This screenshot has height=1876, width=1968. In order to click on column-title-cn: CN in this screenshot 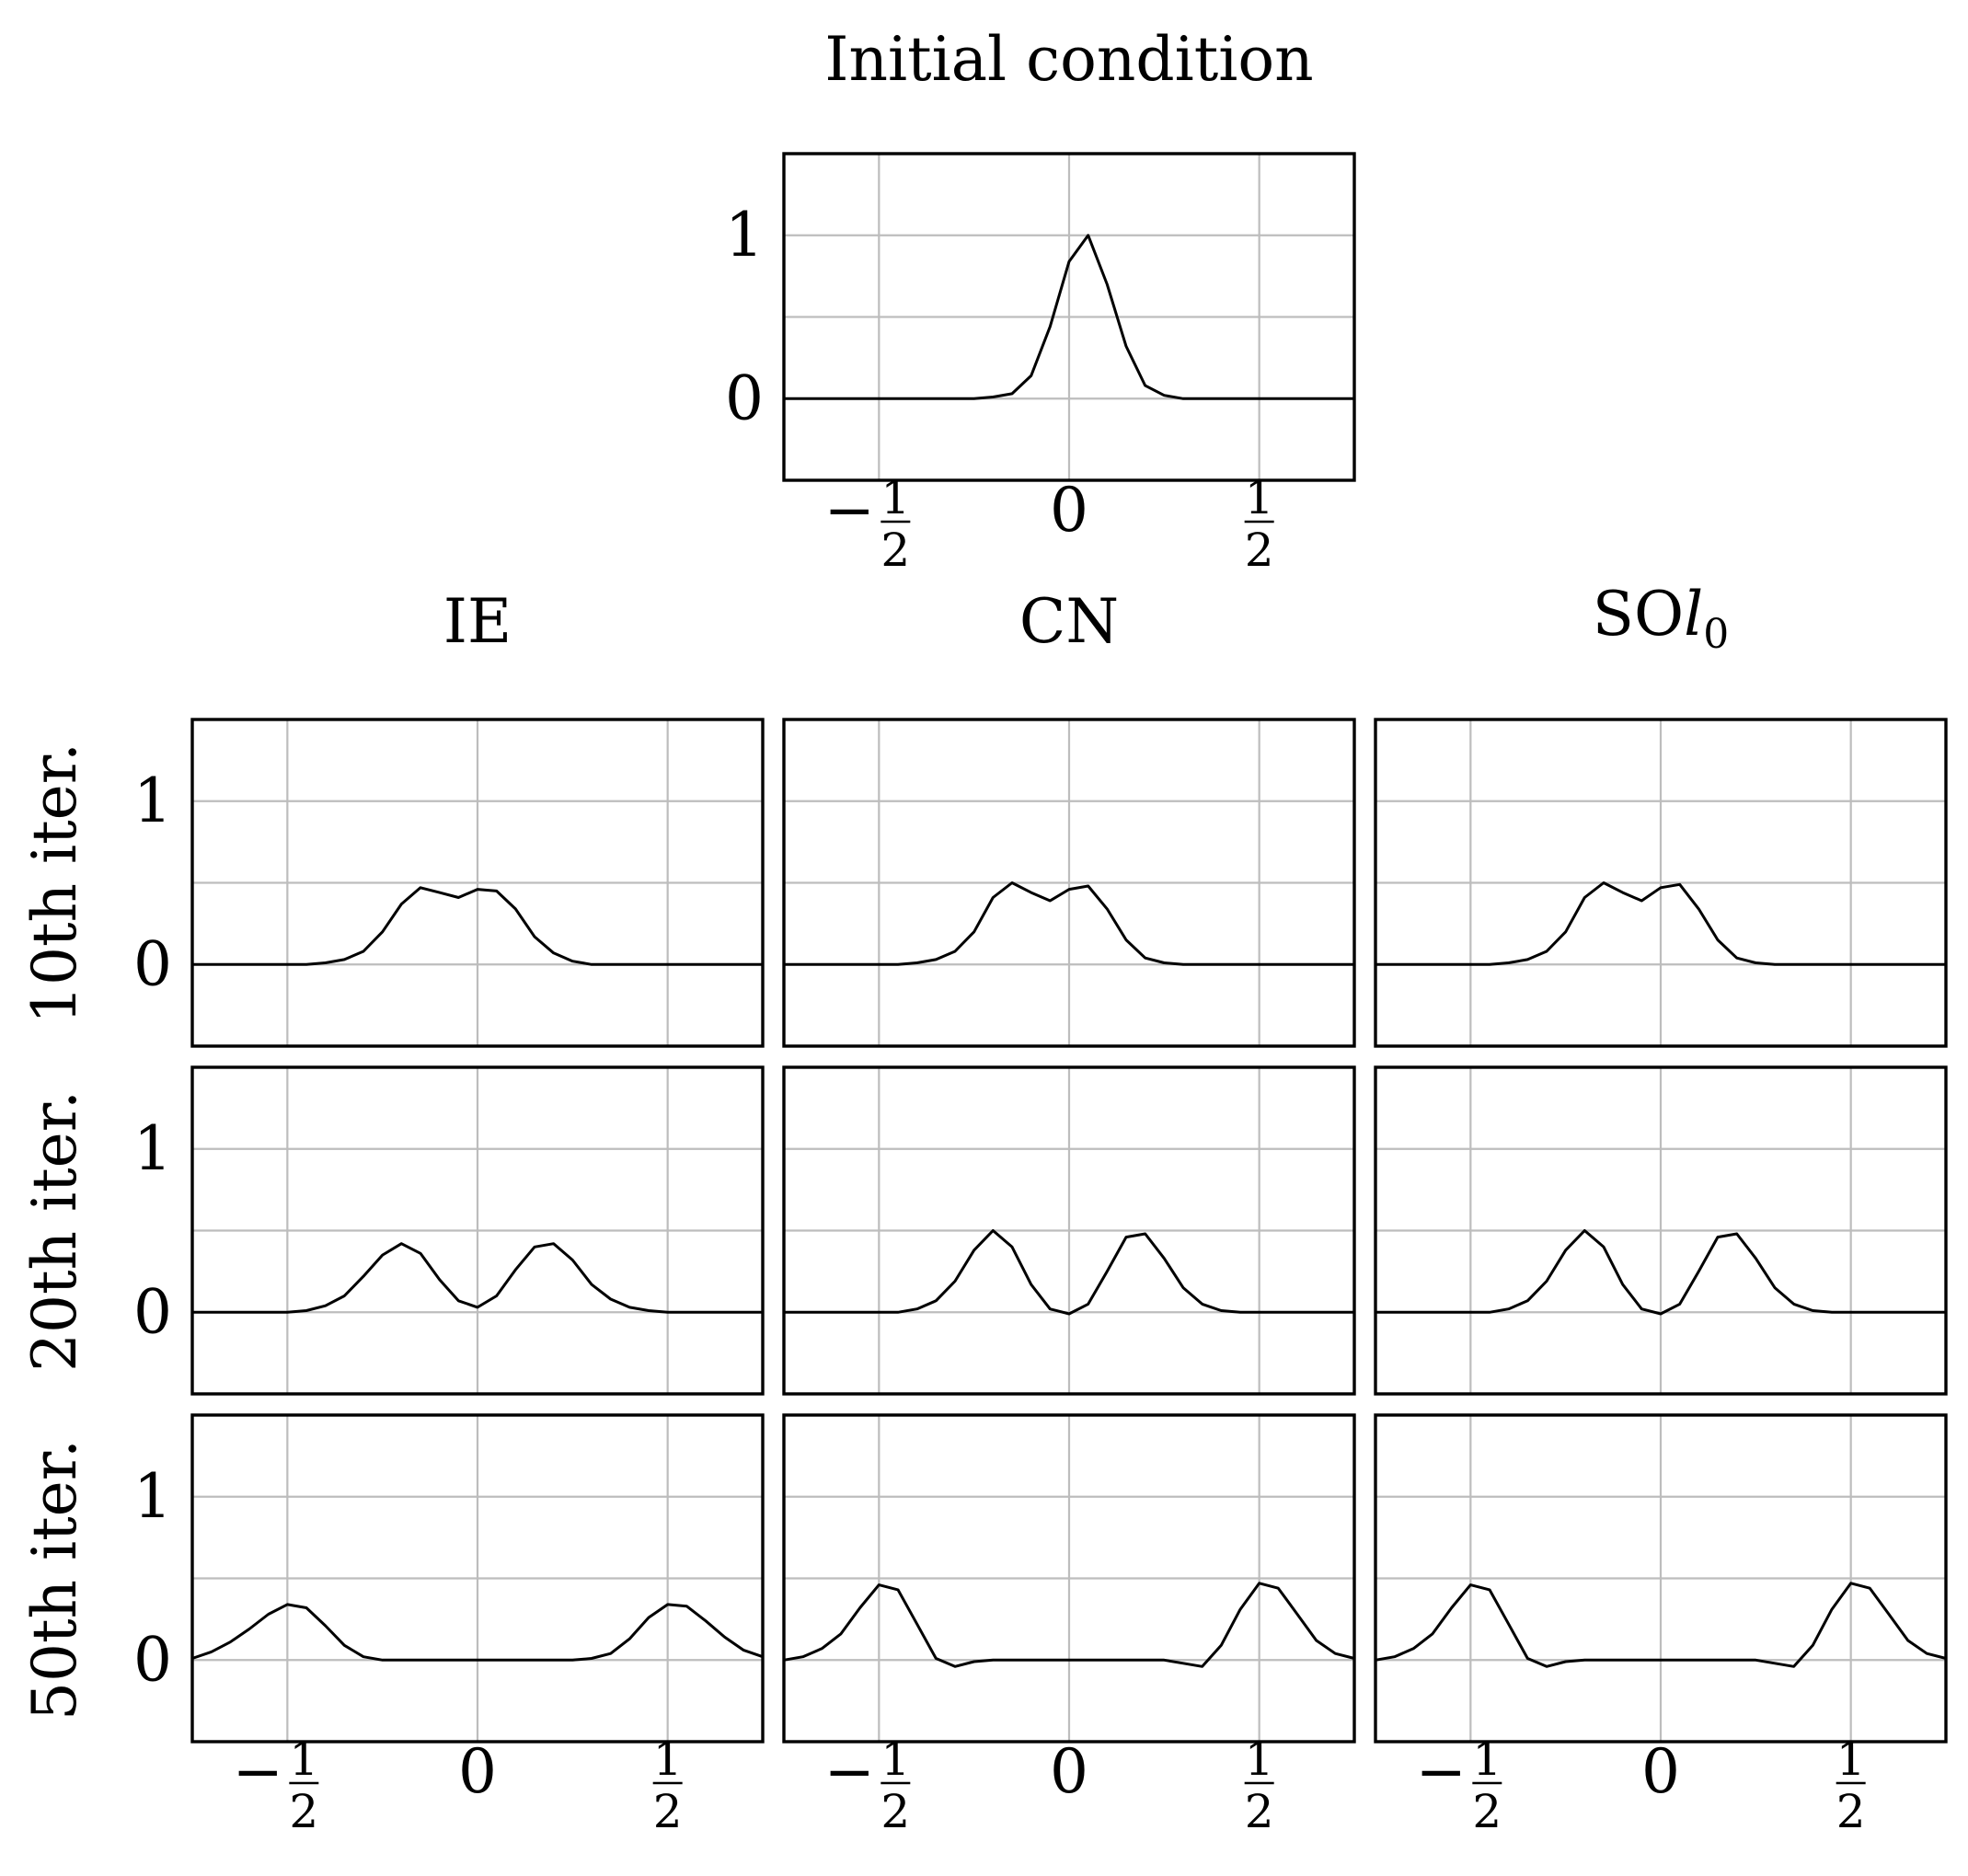, I will do `click(1069, 621)`.